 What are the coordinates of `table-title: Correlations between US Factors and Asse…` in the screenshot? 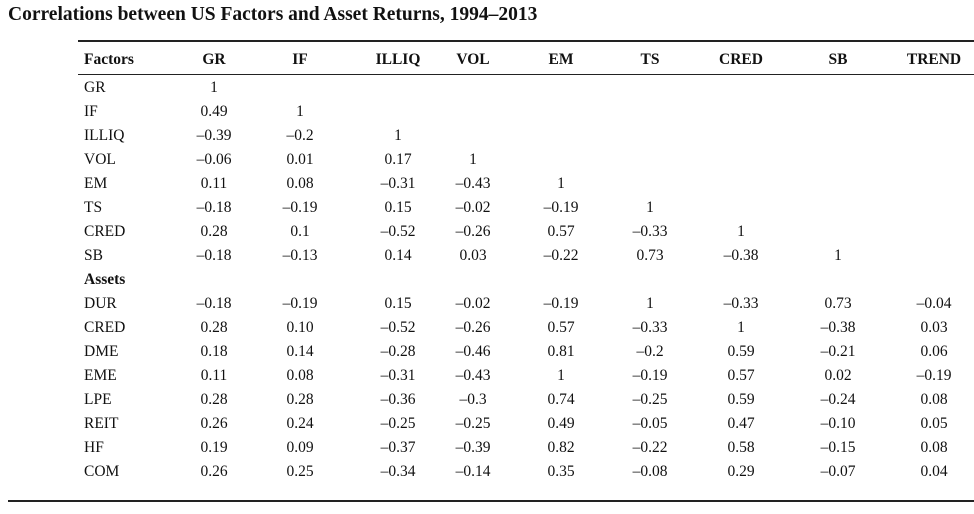 It's located at (273, 14).